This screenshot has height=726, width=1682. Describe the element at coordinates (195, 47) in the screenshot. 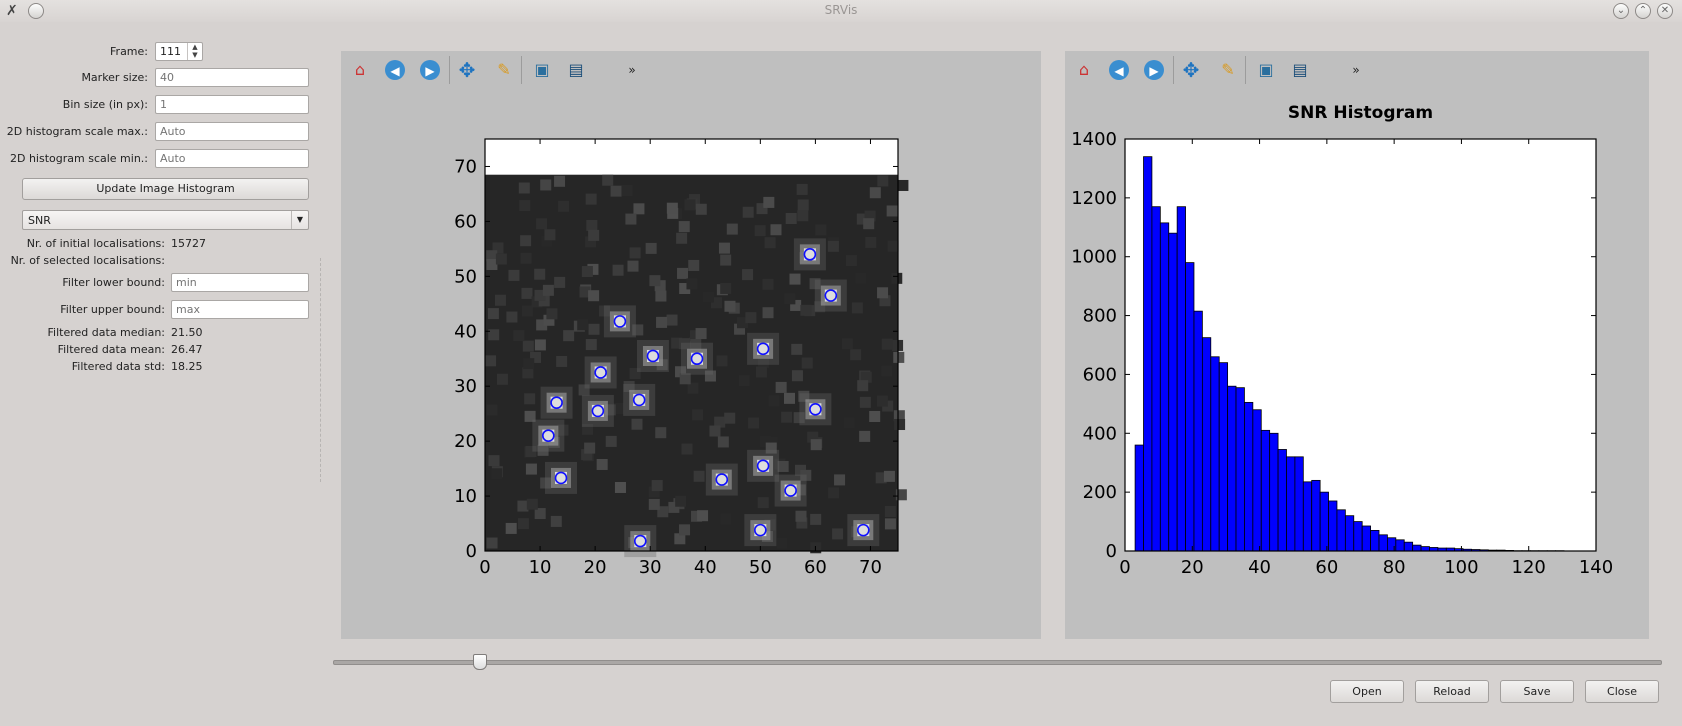

I see `spin-up-icon: ▲` at that location.